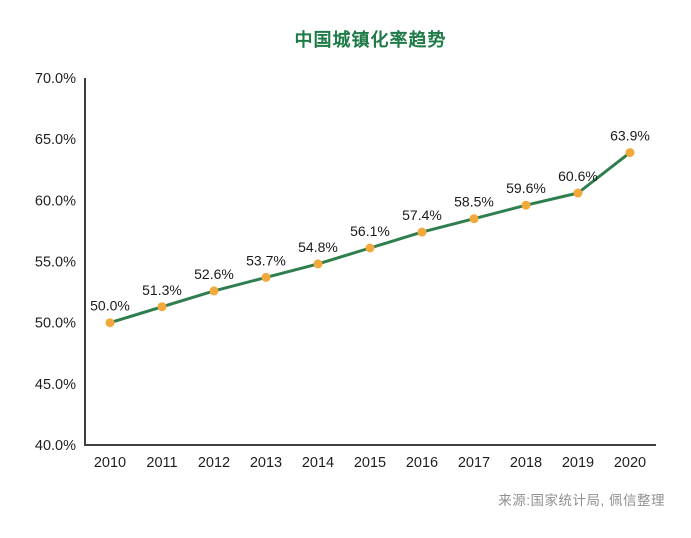  I want to click on x-tick-label: 2013, so click(266, 463).